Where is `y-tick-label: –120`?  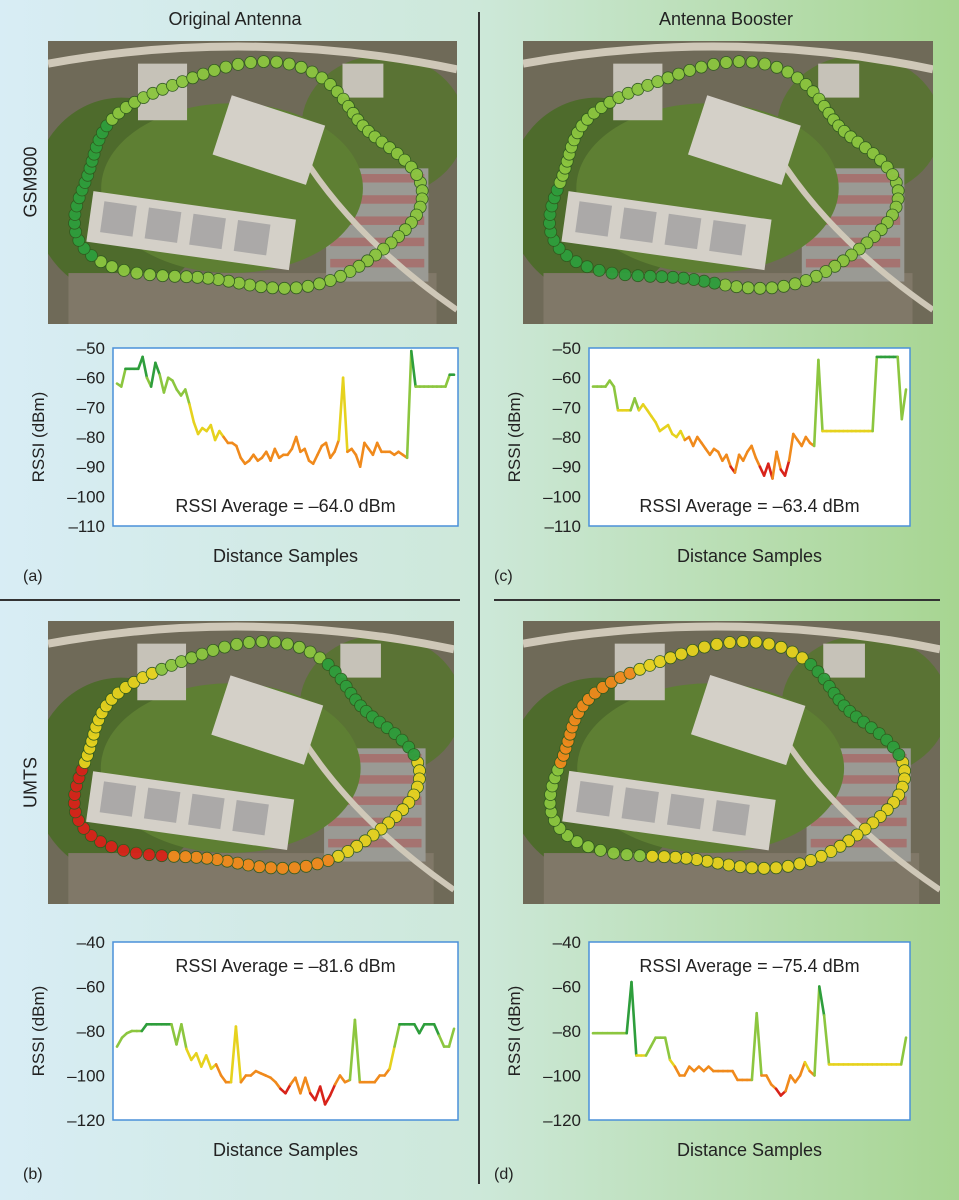 y-tick-label: –120 is located at coordinates (562, 1120).